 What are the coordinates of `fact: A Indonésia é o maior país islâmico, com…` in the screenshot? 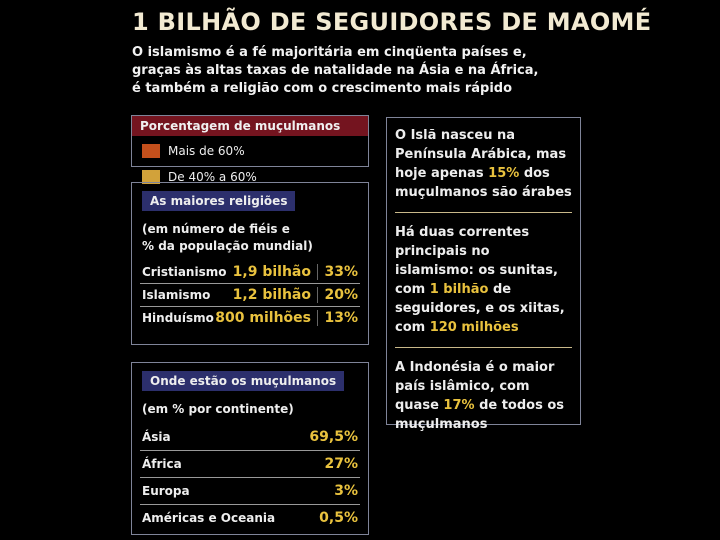 It's located at (483, 400).